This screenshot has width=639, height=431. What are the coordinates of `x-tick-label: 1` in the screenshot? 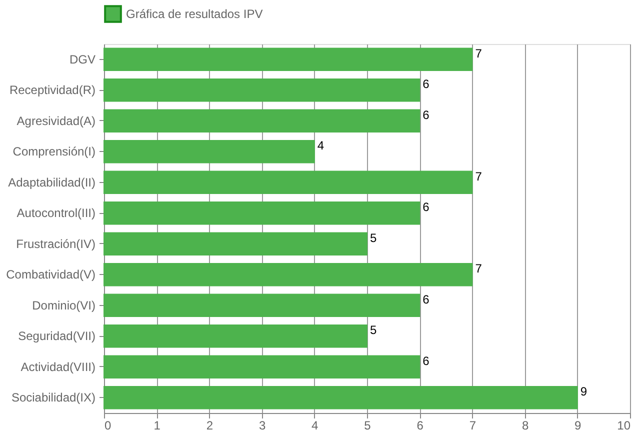 It's located at (157, 424).